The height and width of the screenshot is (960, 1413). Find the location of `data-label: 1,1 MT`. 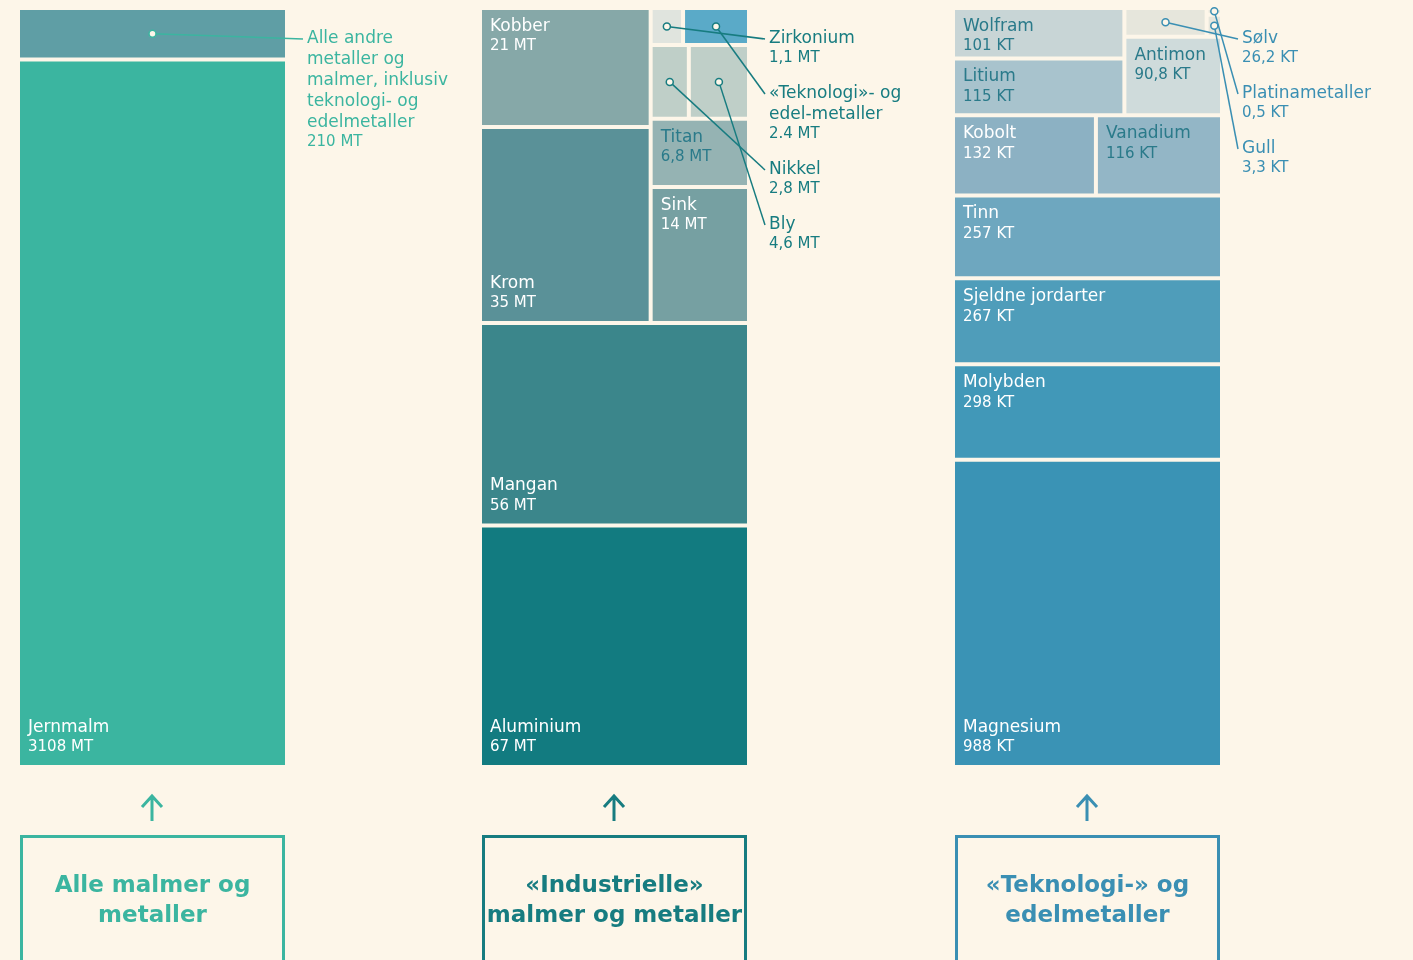

data-label: 1,1 MT is located at coordinates (795, 57).